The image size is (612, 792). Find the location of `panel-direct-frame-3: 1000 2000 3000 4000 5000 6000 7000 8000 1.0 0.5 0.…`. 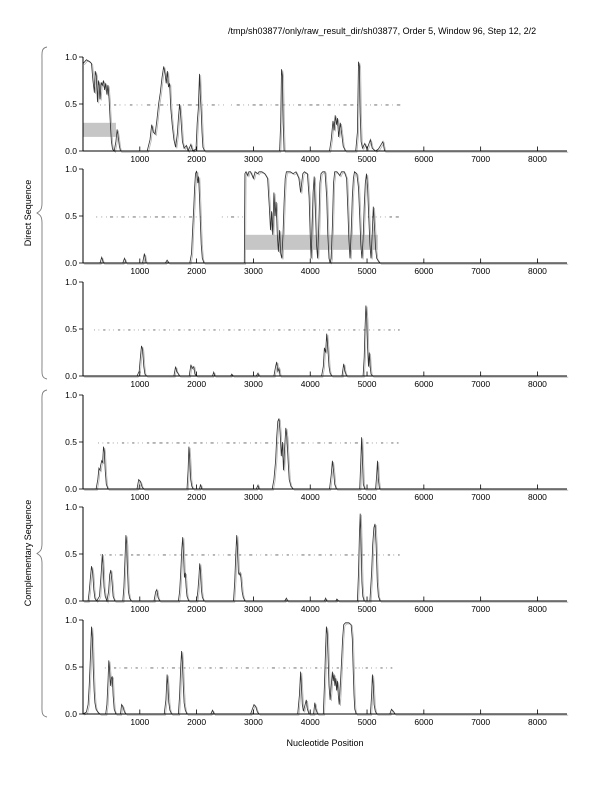

panel-direct-frame-3: 1000 2000 3000 4000 5000 6000 7000 8000 1.0 0.5 0.… is located at coordinates (317, 333).